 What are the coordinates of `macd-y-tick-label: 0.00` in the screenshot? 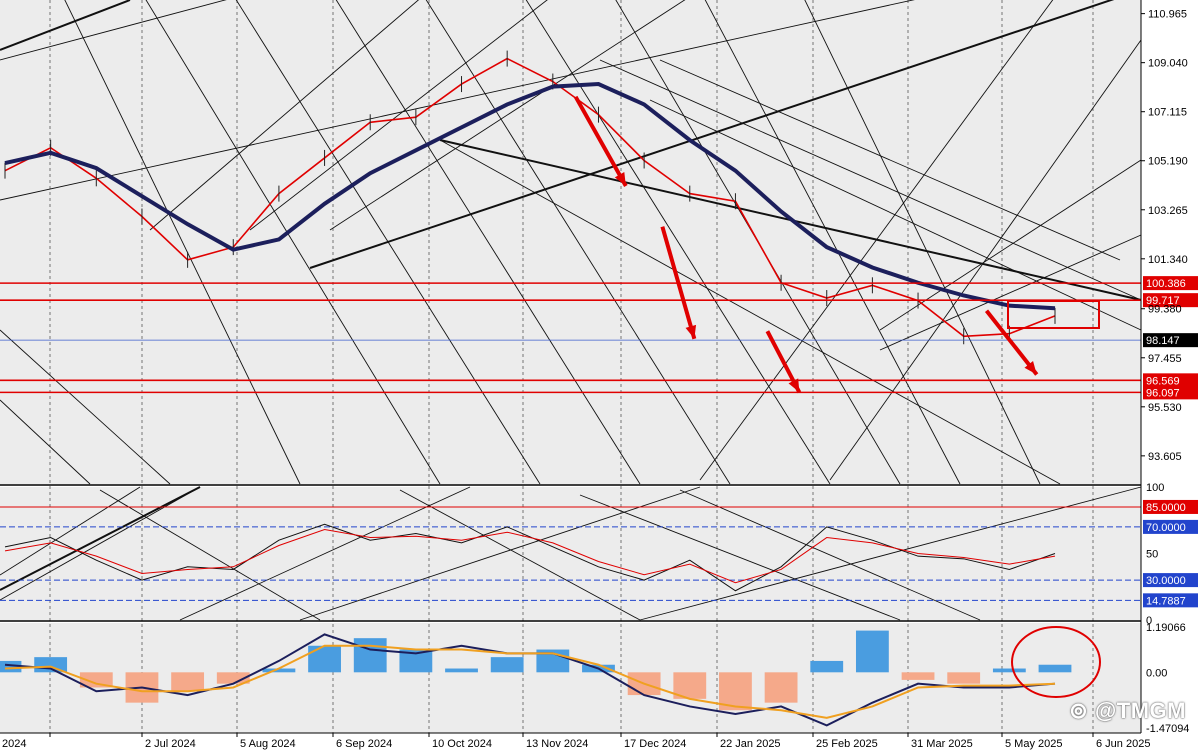 It's located at (1156, 673).